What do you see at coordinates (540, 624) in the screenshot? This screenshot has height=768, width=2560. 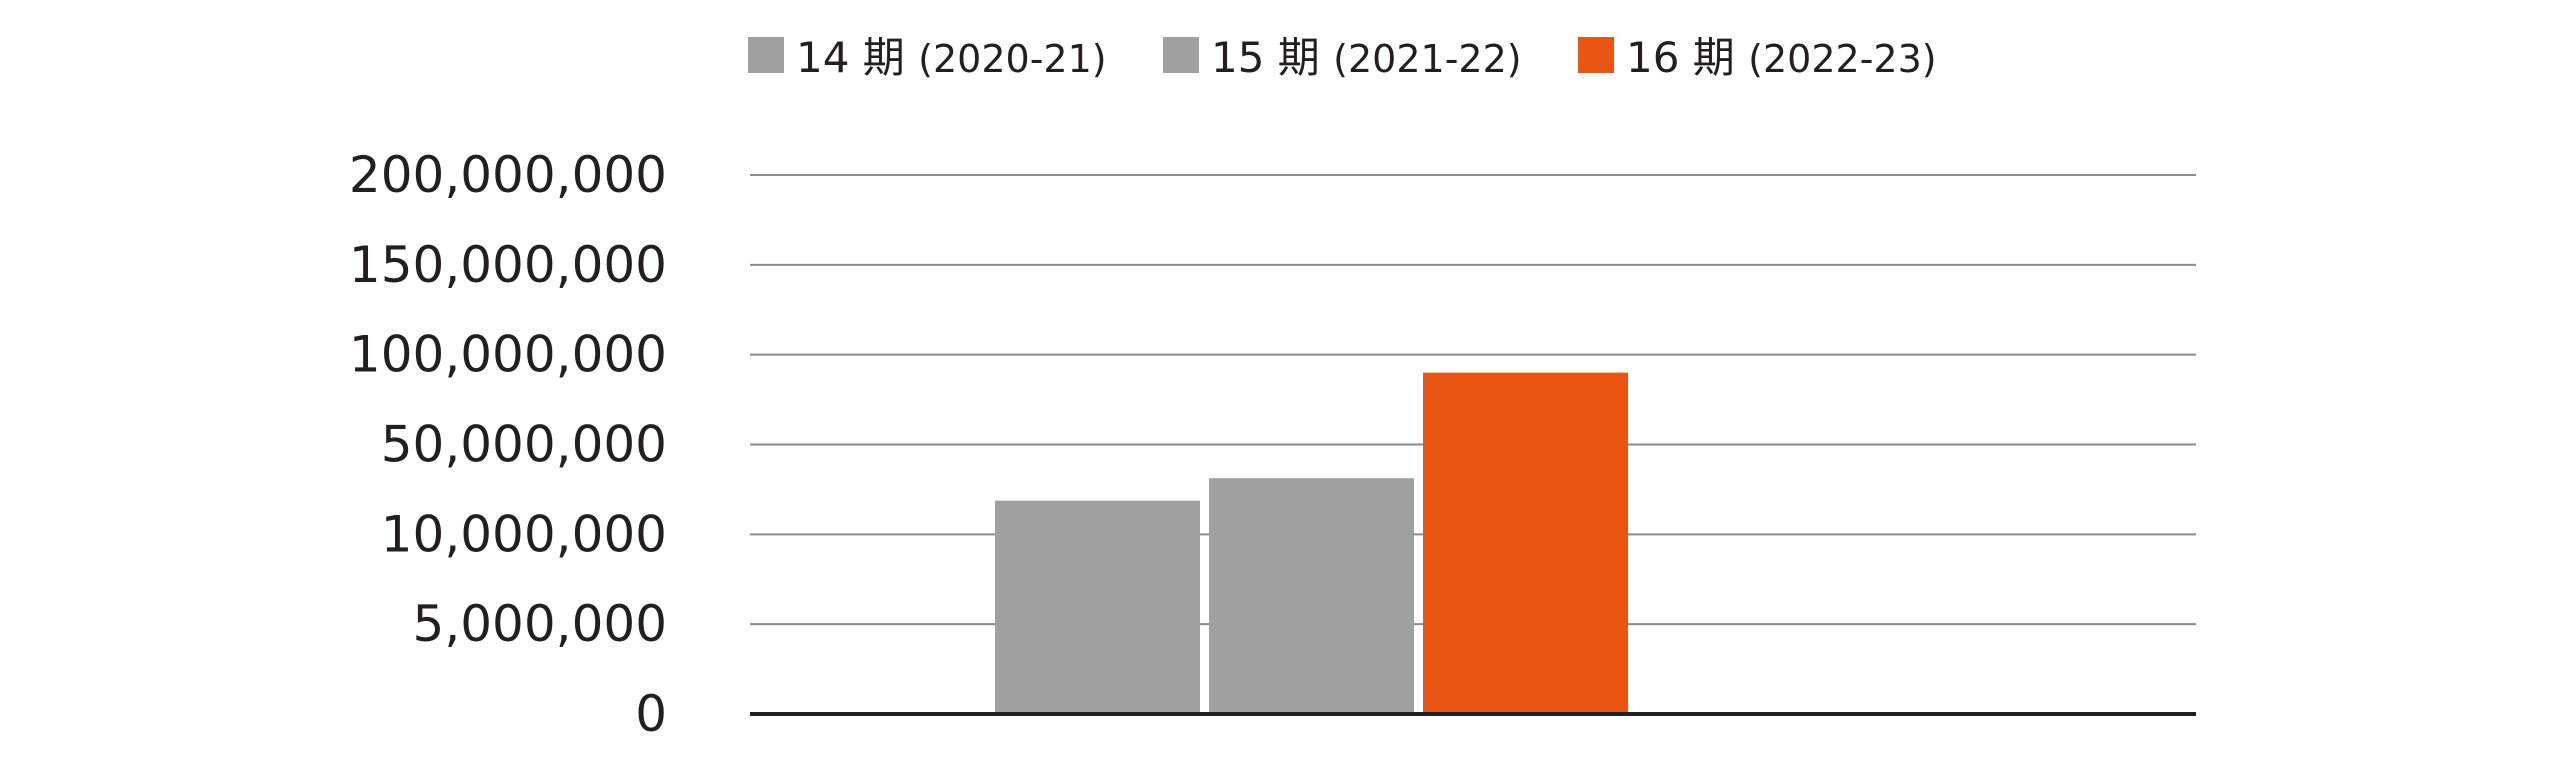 I see `y-tick-label: 5,000,000` at bounding box center [540, 624].